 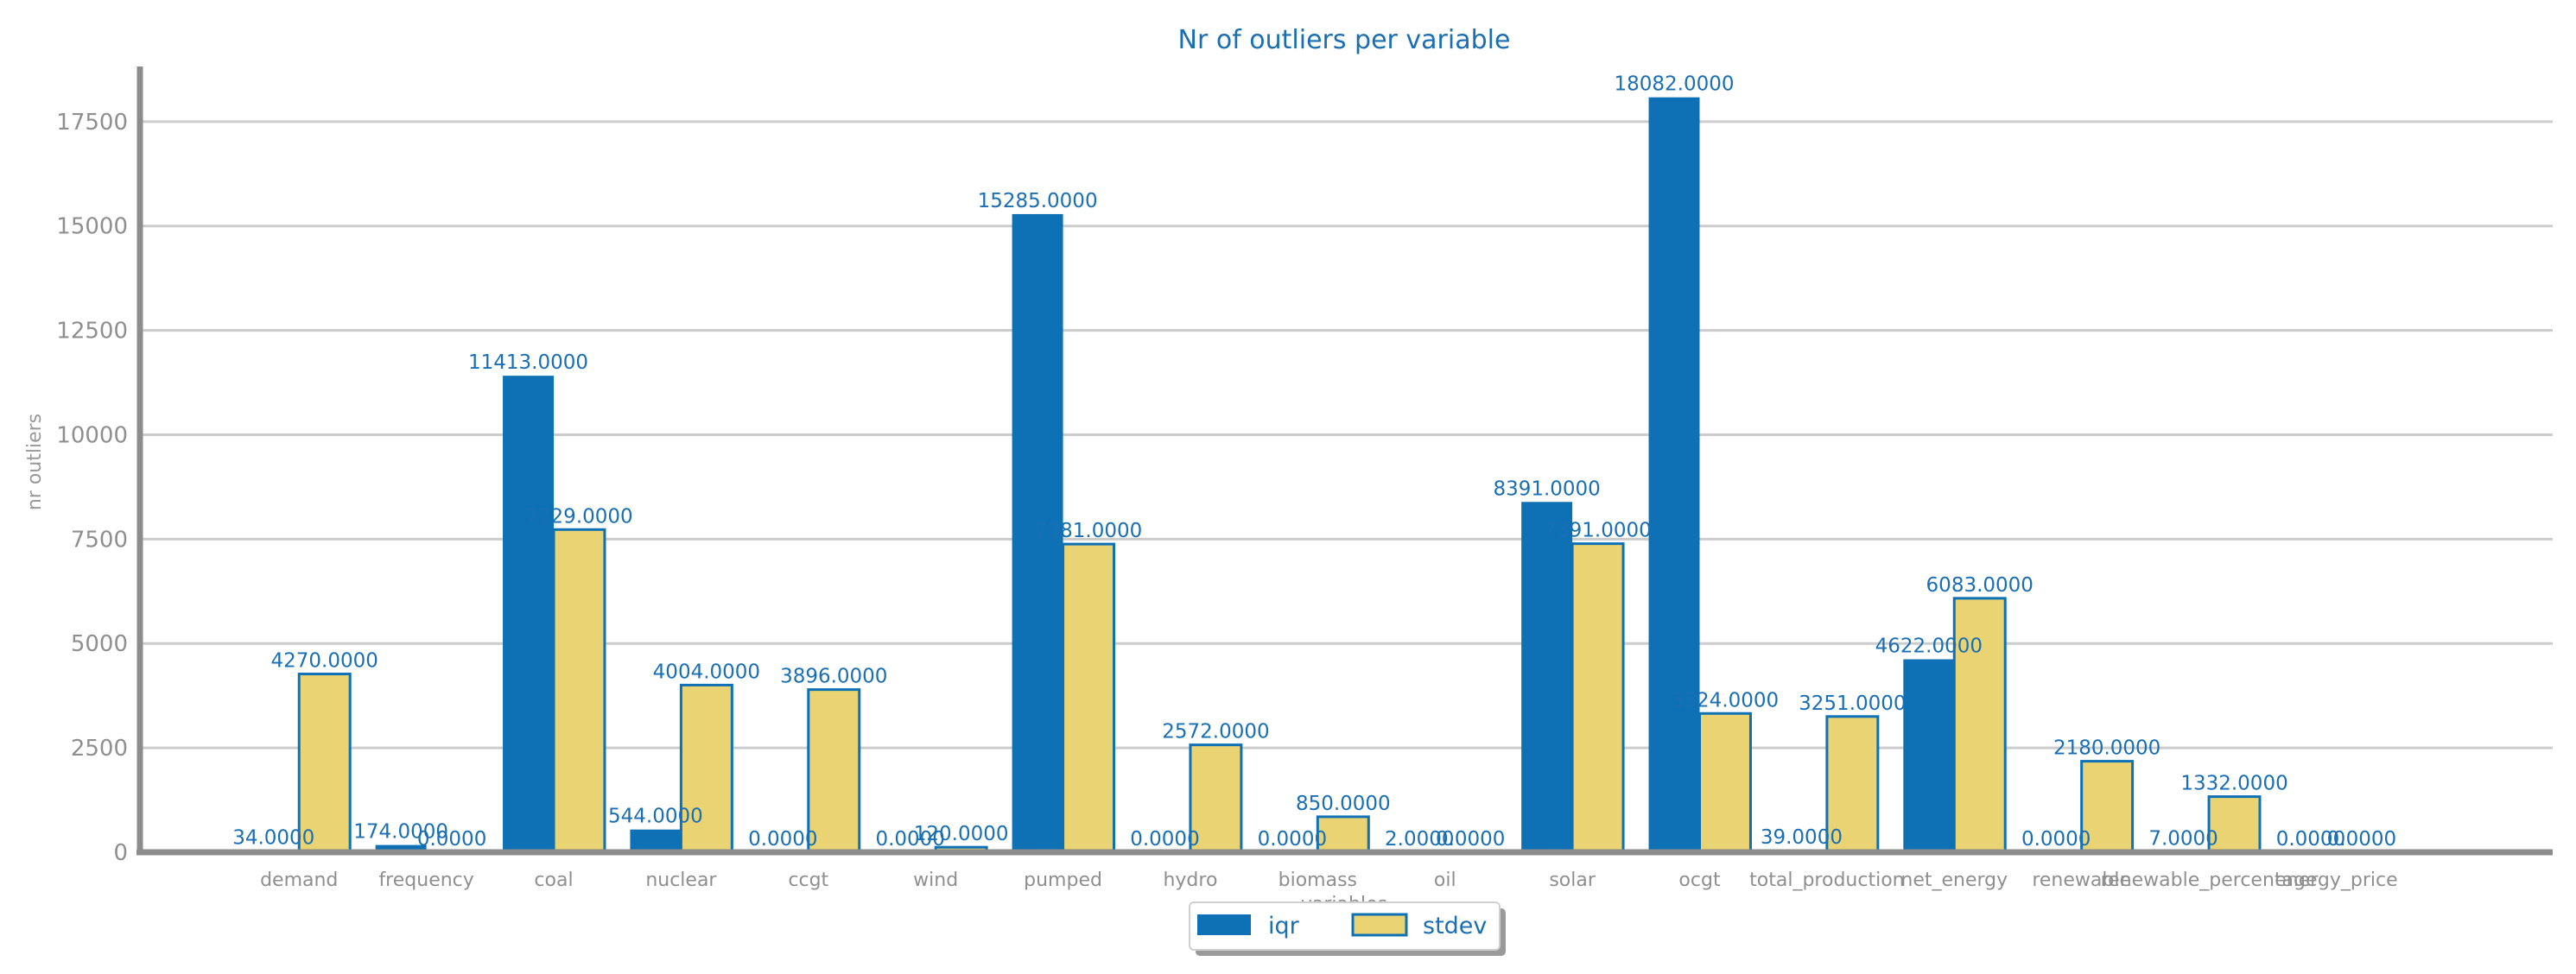 I want to click on data-label-iqr-renewable_percentage: 7.0000, so click(x=2183, y=840).